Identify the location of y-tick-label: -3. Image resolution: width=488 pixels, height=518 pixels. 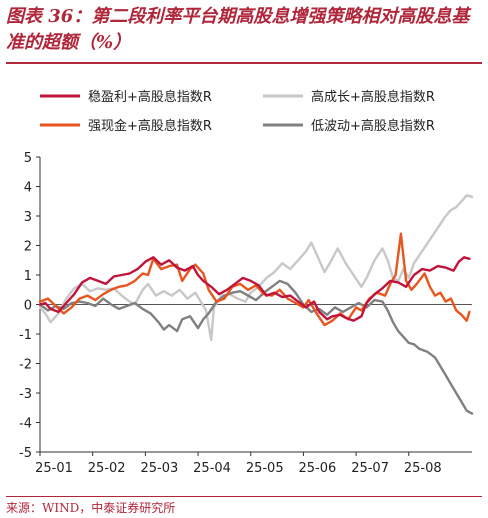
(25, 394).